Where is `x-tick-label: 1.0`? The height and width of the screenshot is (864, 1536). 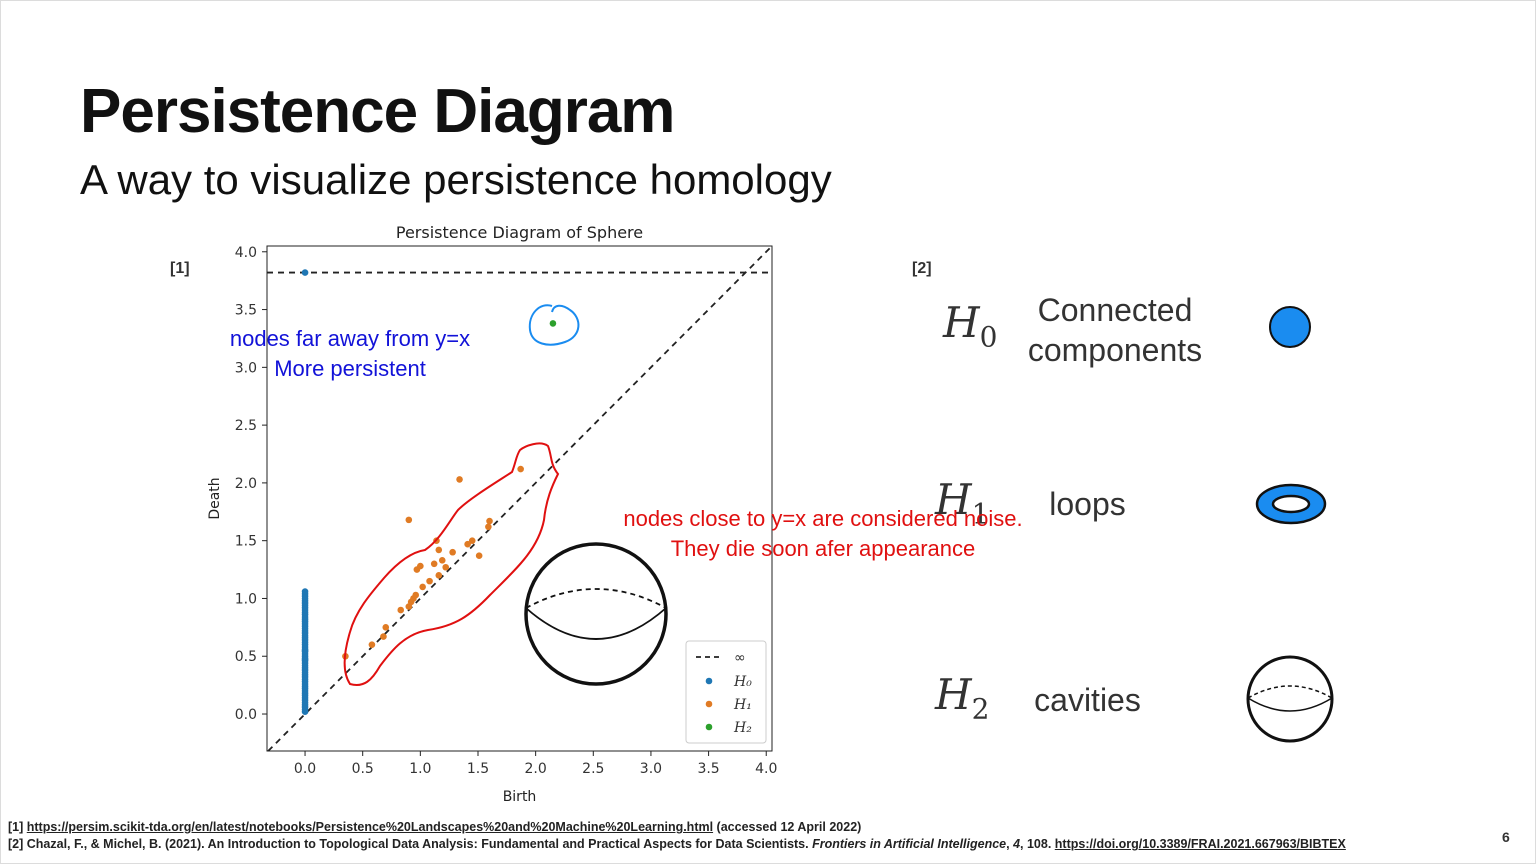 x-tick-label: 1.0 is located at coordinates (420, 769).